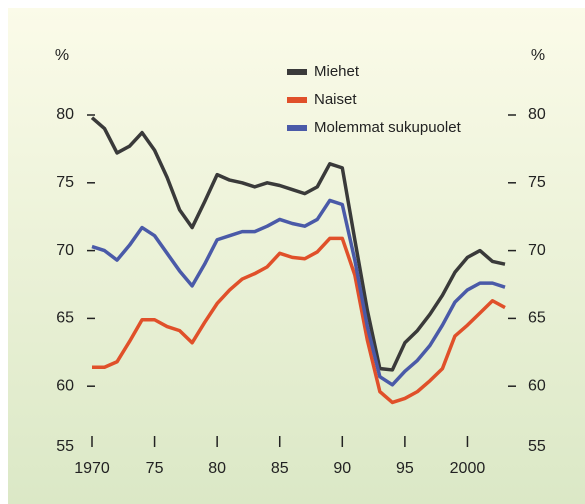 This screenshot has height=504, width=585. What do you see at coordinates (65, 385) in the screenshot?
I see `y-tick-label: 60` at bounding box center [65, 385].